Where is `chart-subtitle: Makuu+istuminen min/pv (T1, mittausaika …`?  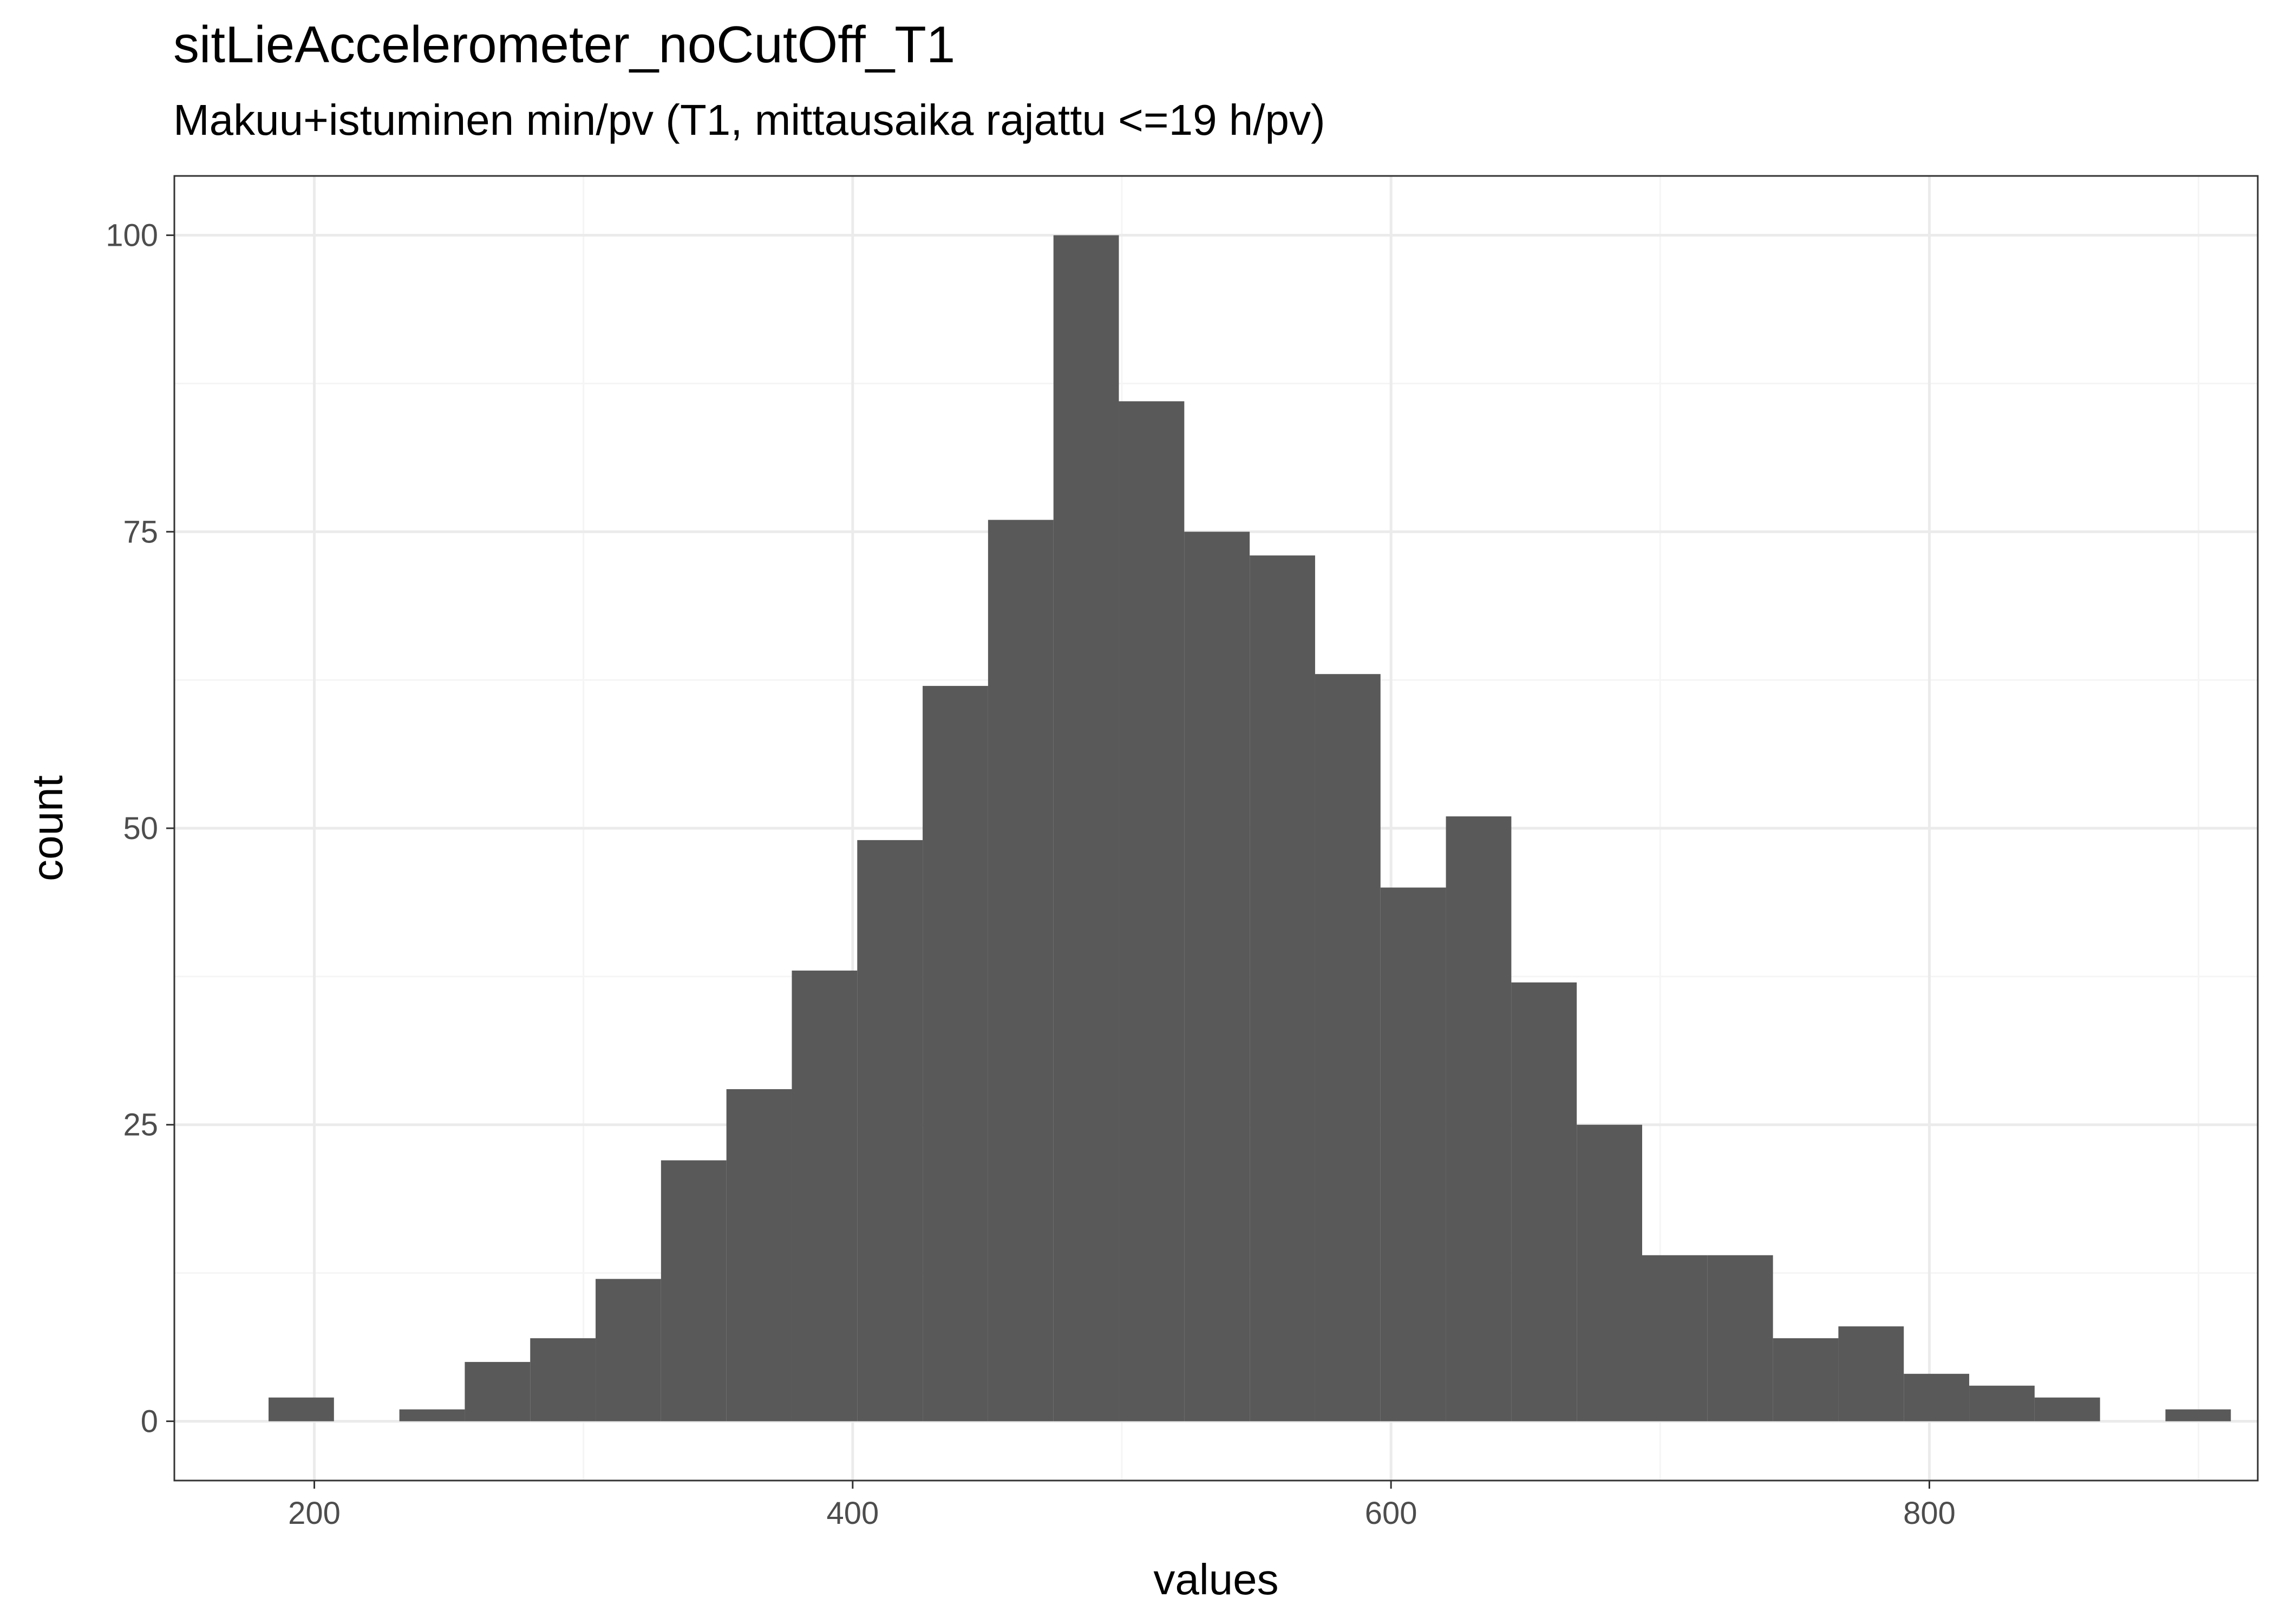 chart-subtitle: Makuu+istuminen min/pv (T1, mittausaika … is located at coordinates (749, 120).